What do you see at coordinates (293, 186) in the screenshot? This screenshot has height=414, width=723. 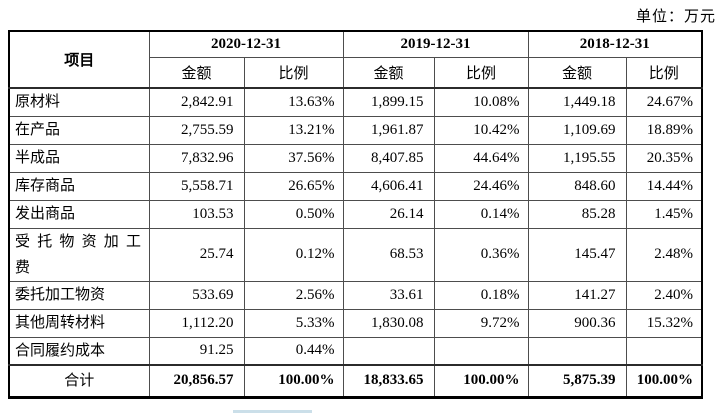 I see `ratio-cell: 26.65%` at bounding box center [293, 186].